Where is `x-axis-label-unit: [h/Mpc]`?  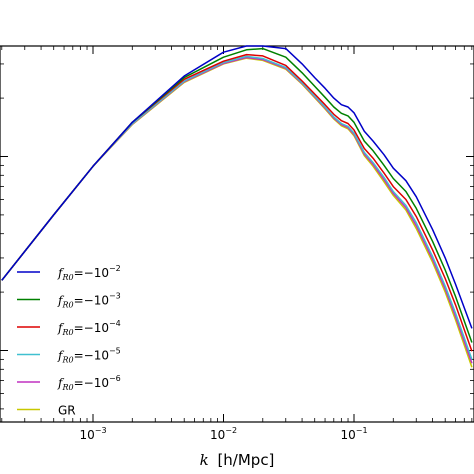
x-axis-label-unit: [h/Mpc] is located at coordinates (245, 460).